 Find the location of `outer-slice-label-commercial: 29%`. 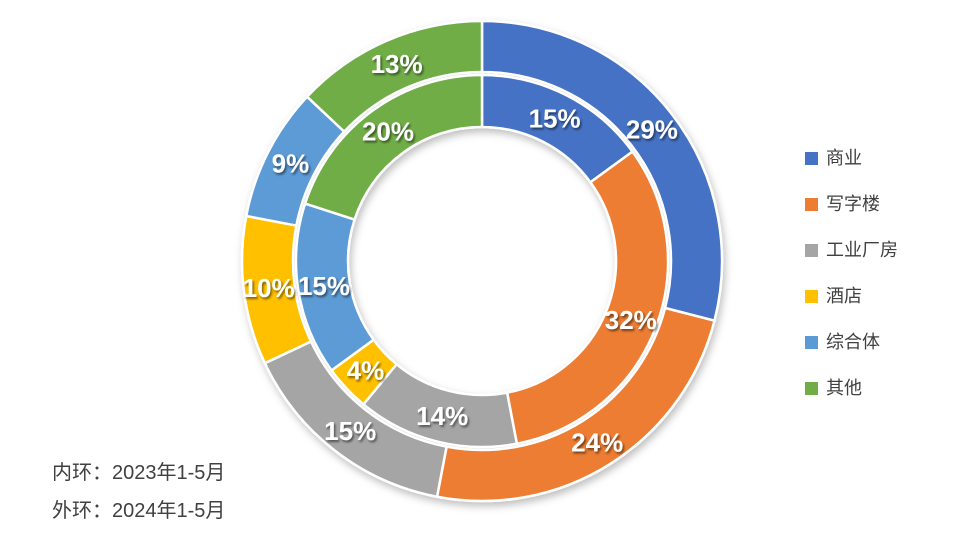

outer-slice-label-commercial: 29% is located at coordinates (652, 129).